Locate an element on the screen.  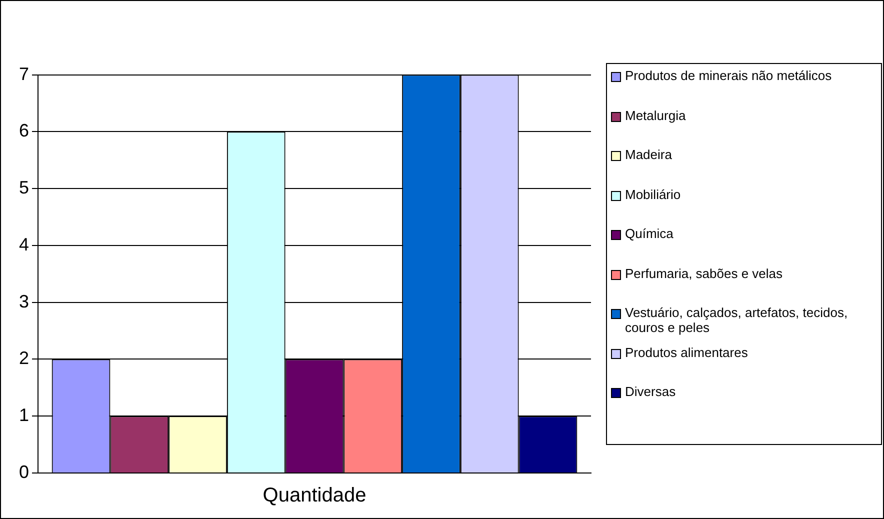
legend-label: Mobiliário is located at coordinates (653, 194).